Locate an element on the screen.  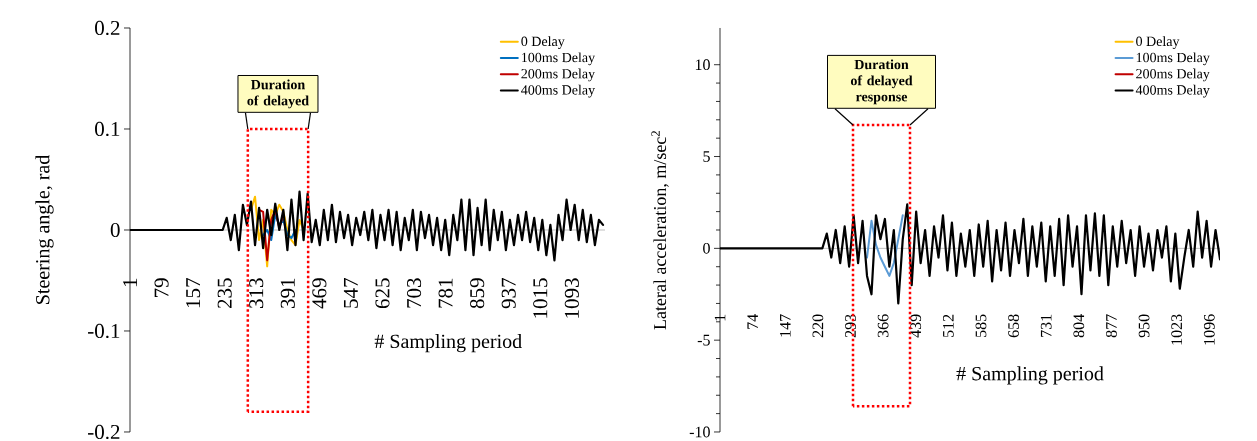
x-tick-label: 1093 is located at coordinates (571, 298).